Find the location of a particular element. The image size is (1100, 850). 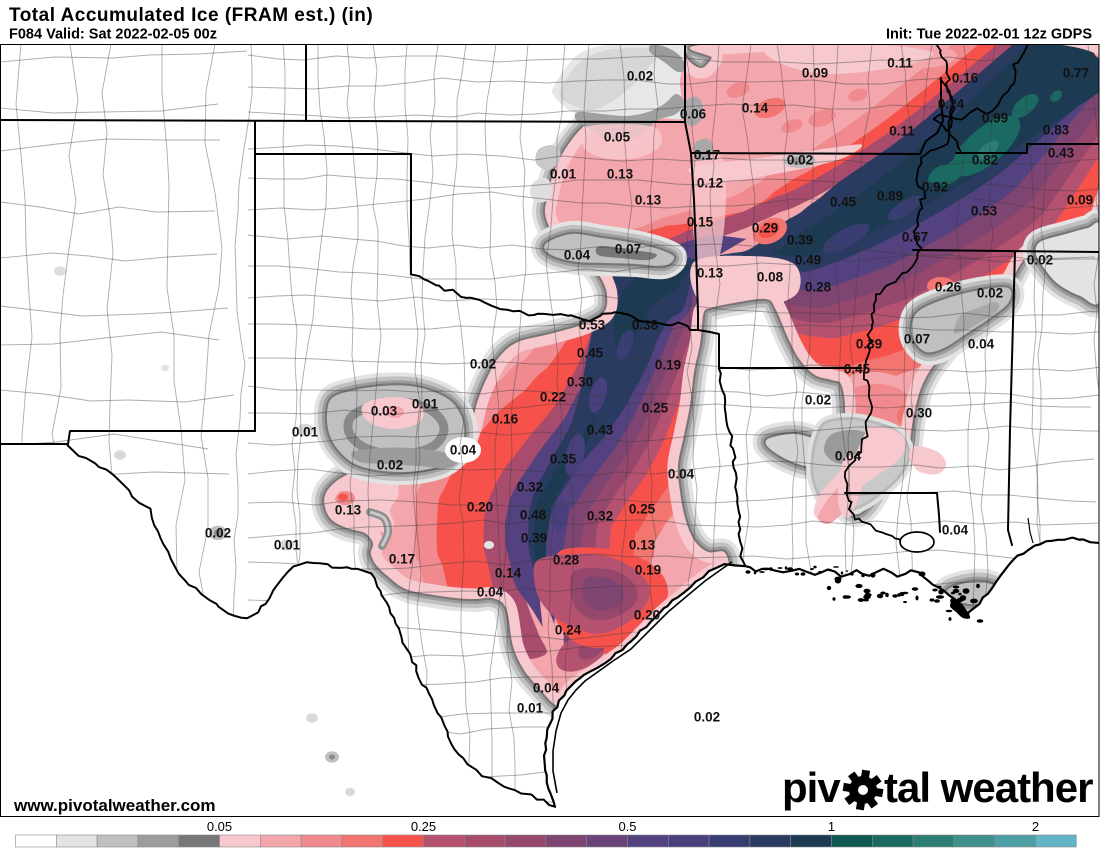

svg-text: 0.48 is located at coordinates (533, 515).